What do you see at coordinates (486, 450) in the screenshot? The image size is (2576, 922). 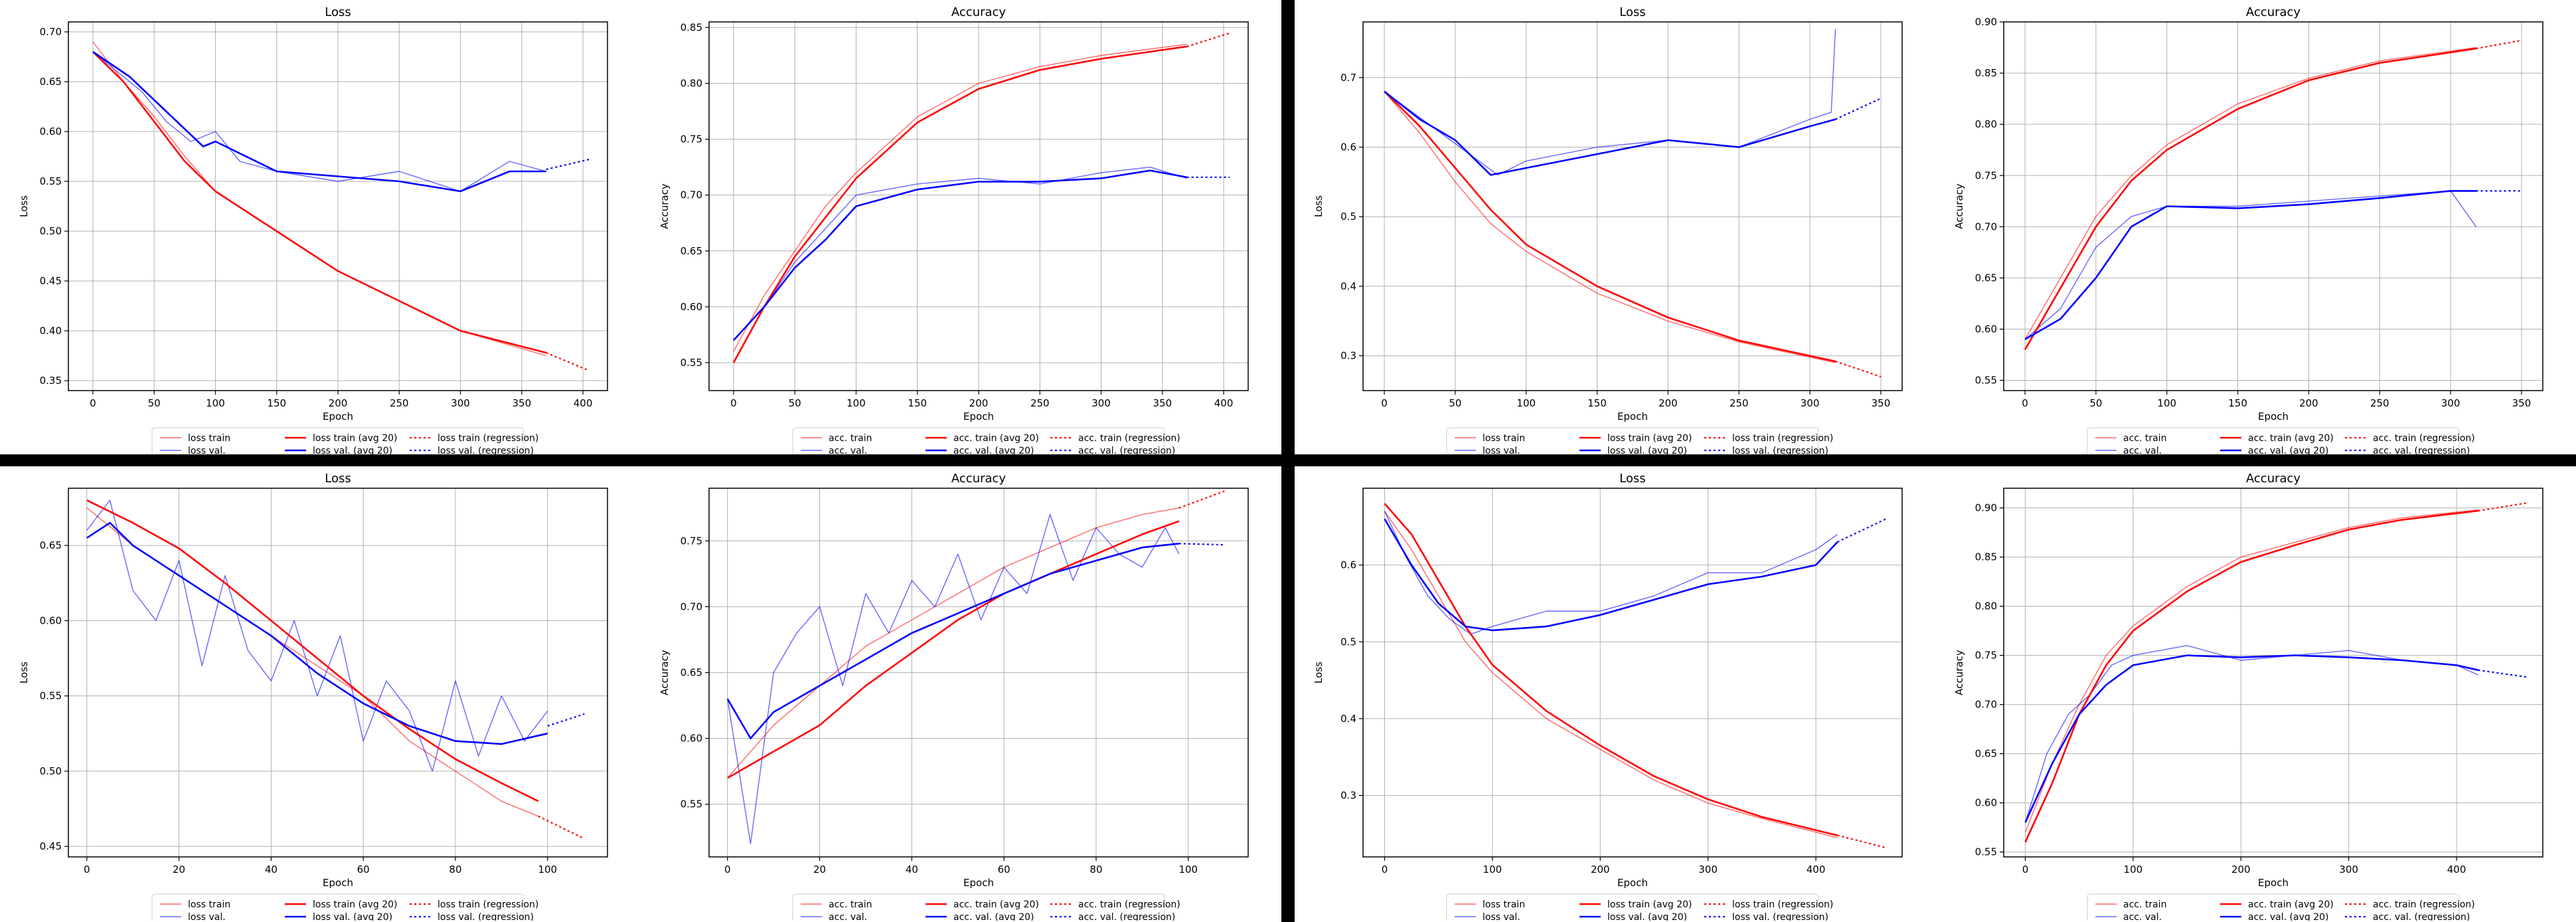 I see `legend-label: loss val. (regression)` at bounding box center [486, 450].